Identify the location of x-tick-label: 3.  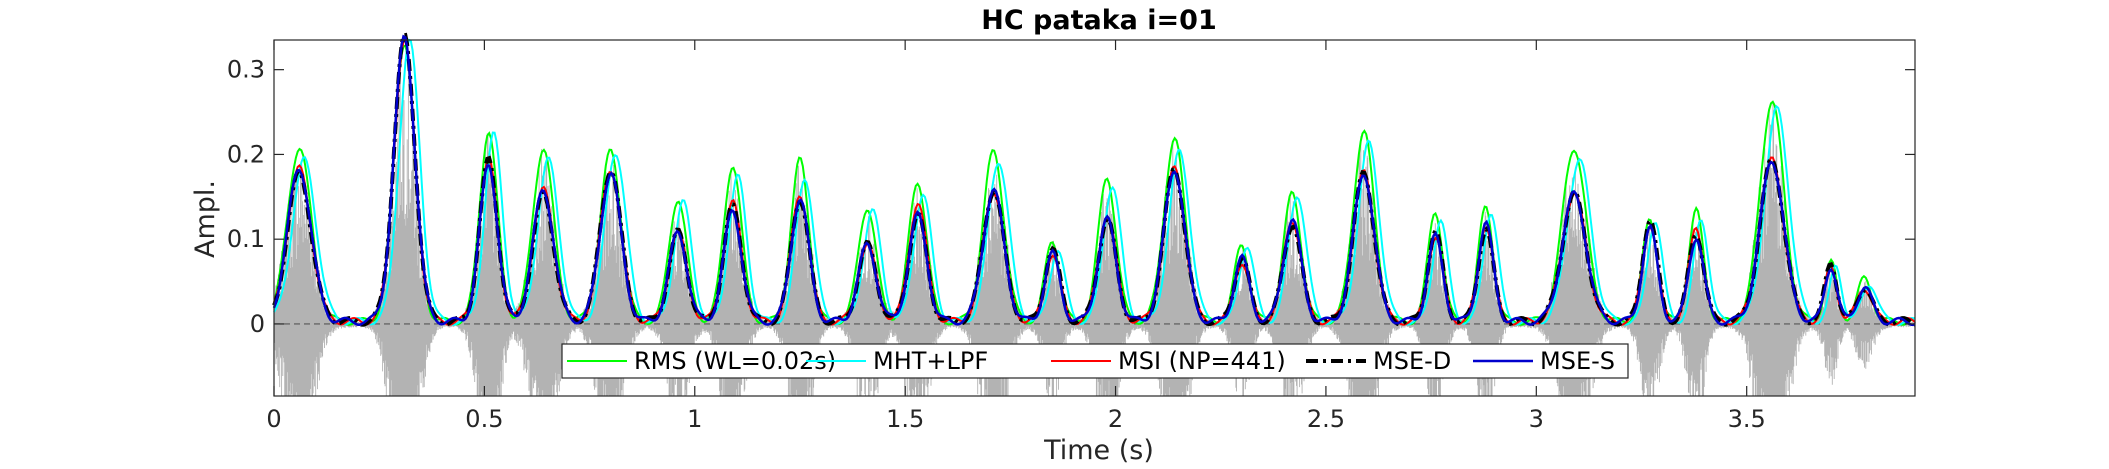
(1536, 419).